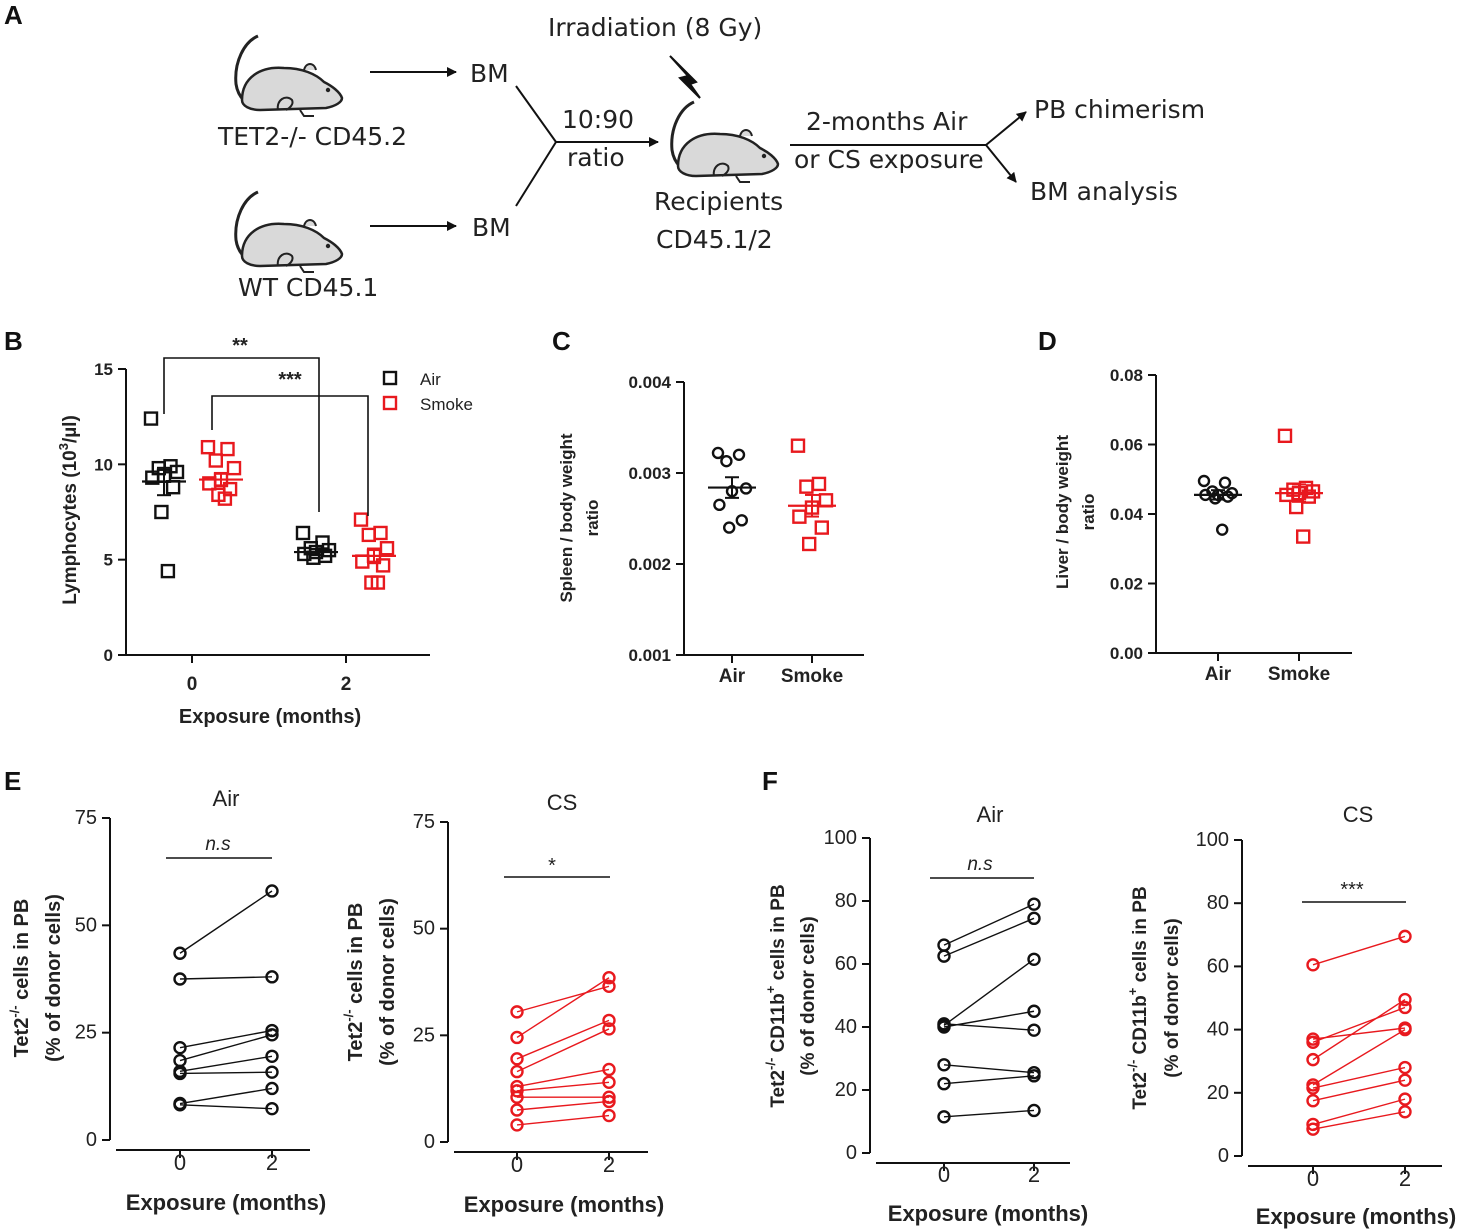  What do you see at coordinates (598, 119) in the screenshot?
I see `ratio-top-label: 10:90` at bounding box center [598, 119].